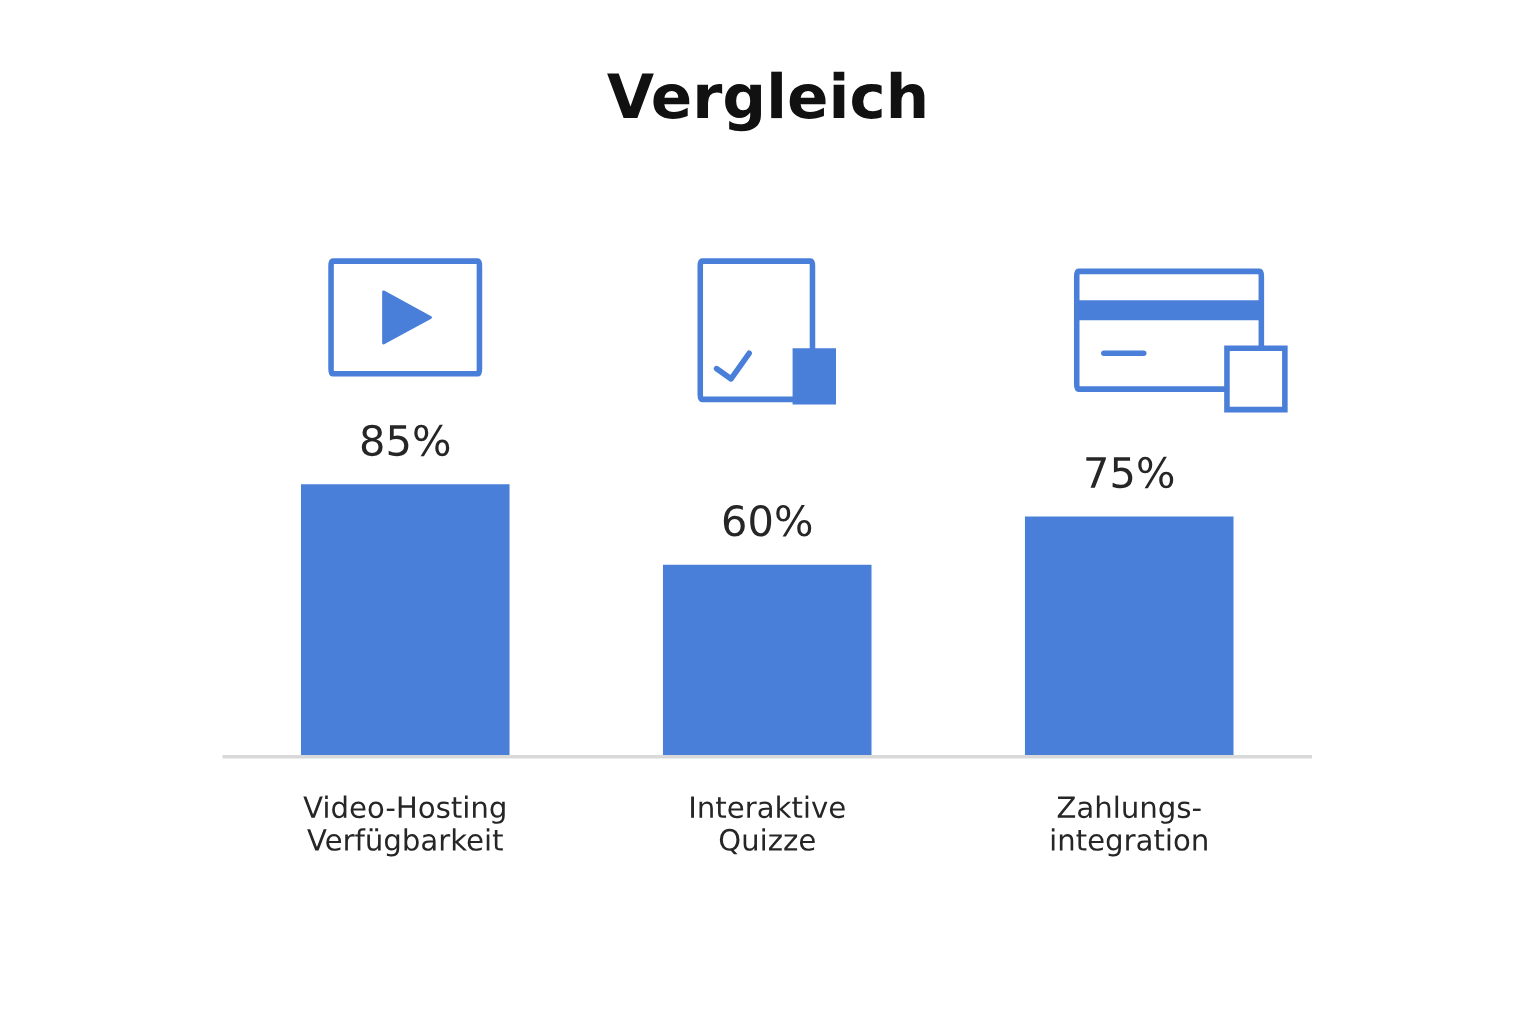 The image size is (1536, 1024). Describe the element at coordinates (404, 826) in the screenshot. I see `x-tick-label: Video-Hosting Verfügbarkeit` at that location.